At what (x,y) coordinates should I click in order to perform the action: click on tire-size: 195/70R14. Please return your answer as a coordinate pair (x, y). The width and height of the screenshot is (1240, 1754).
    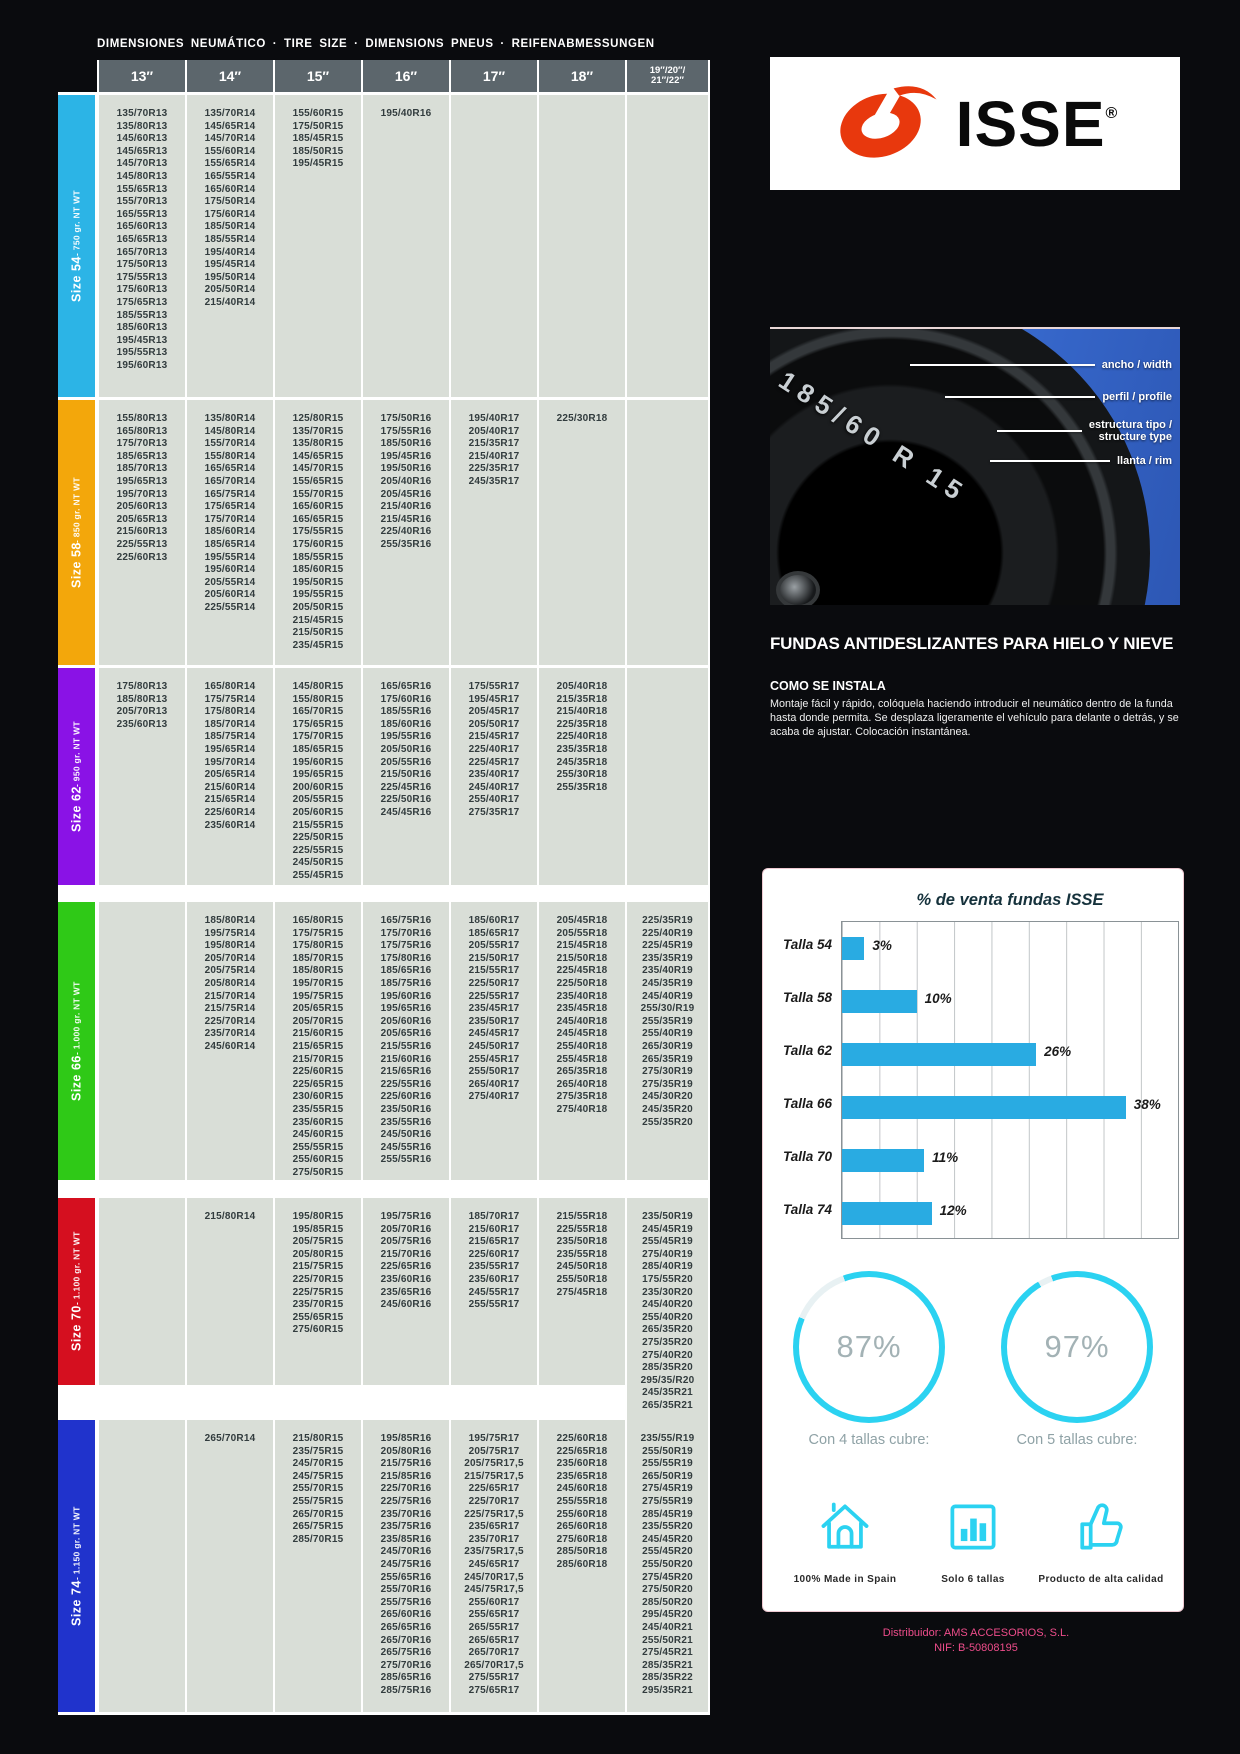
    Looking at the image, I should click on (230, 762).